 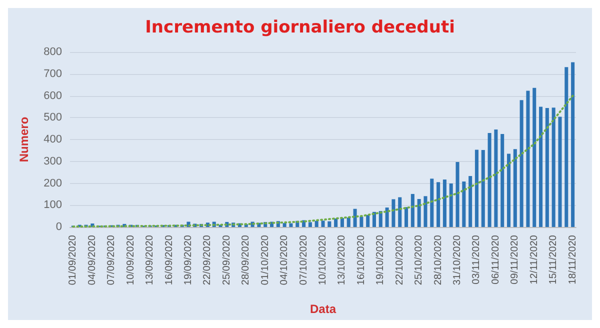 What do you see at coordinates (300, 28) in the screenshot?
I see `chart-title: Incremento giornaliero deceduti` at bounding box center [300, 28].